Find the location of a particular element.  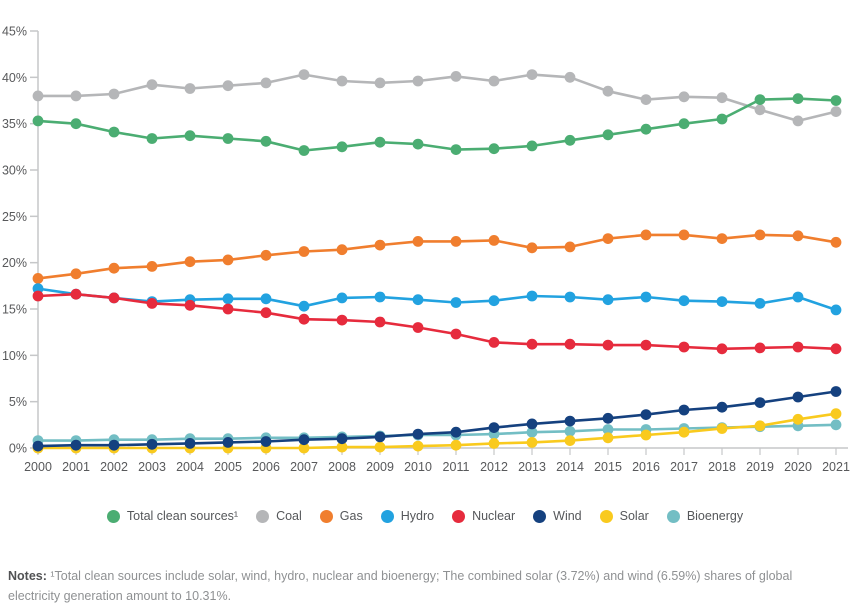

x-axis-tick-label: 2001 is located at coordinates (76, 467).